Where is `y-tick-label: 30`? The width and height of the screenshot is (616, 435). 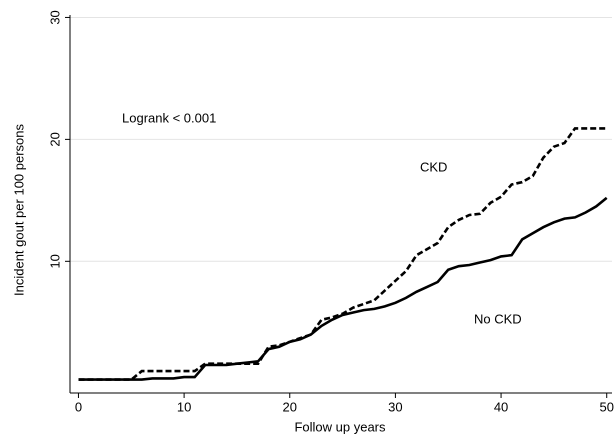
y-tick-label: 30 is located at coordinates (54, 17).